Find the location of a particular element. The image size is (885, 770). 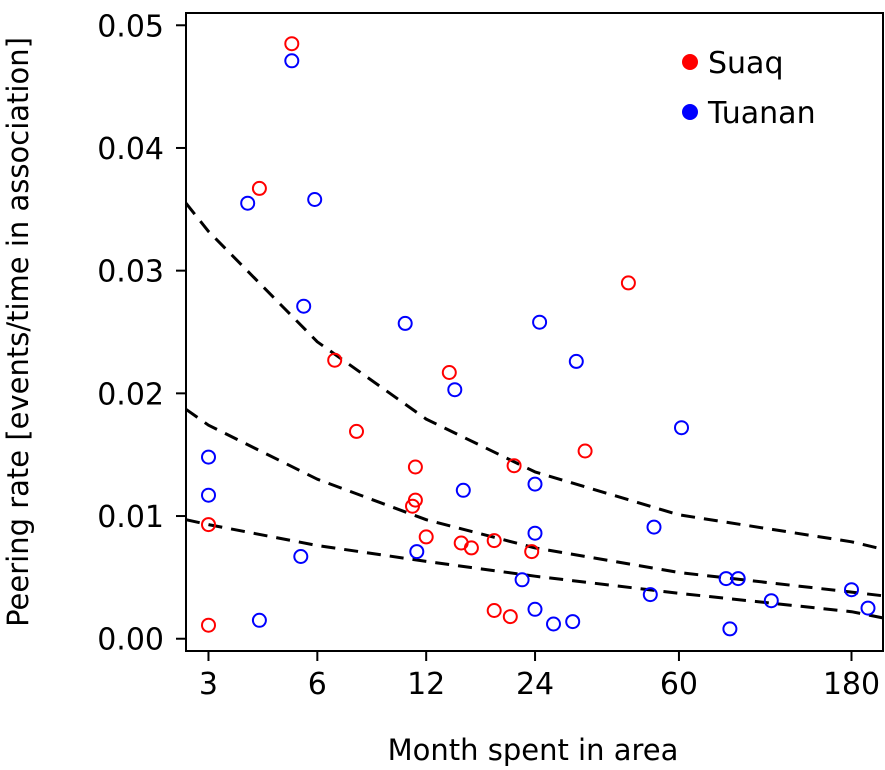

y-tick-label: 0.04 is located at coordinates (130, 149).